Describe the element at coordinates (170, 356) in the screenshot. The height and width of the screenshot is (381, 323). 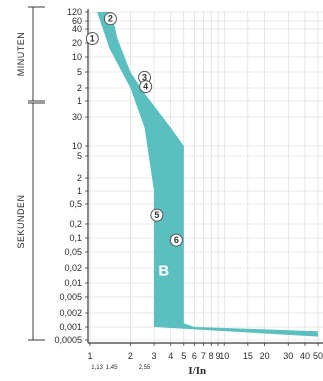
I see `x-tick-label: 4` at that location.